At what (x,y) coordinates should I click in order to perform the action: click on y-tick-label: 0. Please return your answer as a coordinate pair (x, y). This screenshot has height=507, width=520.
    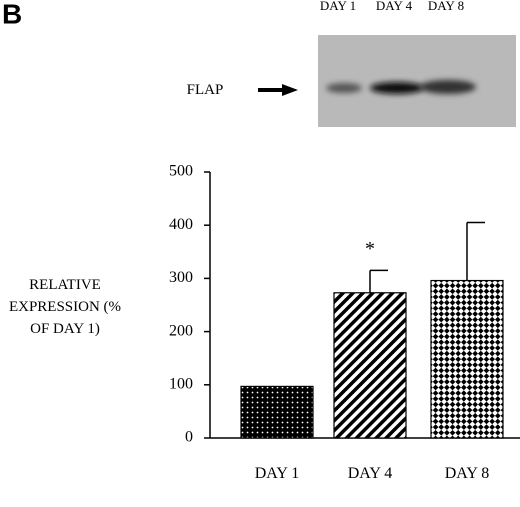
    Looking at the image, I should click on (189, 437).